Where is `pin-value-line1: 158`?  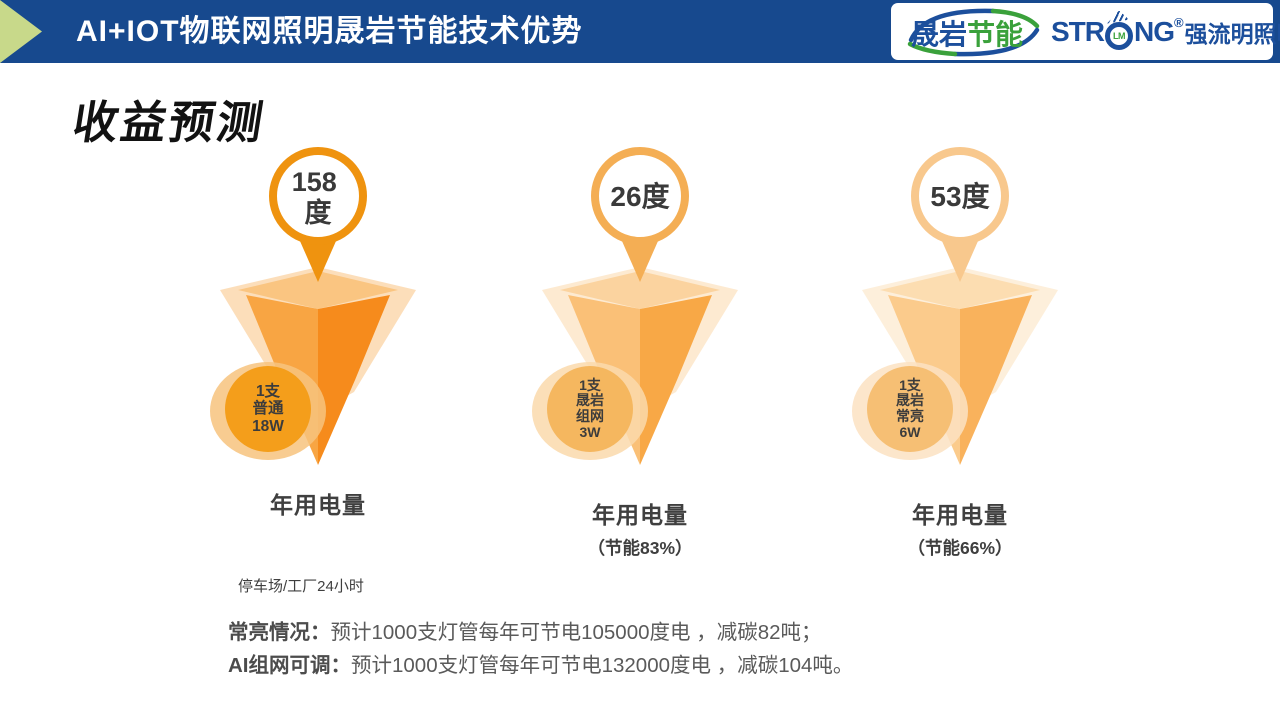 pin-value-line1: 158 is located at coordinates (314, 182).